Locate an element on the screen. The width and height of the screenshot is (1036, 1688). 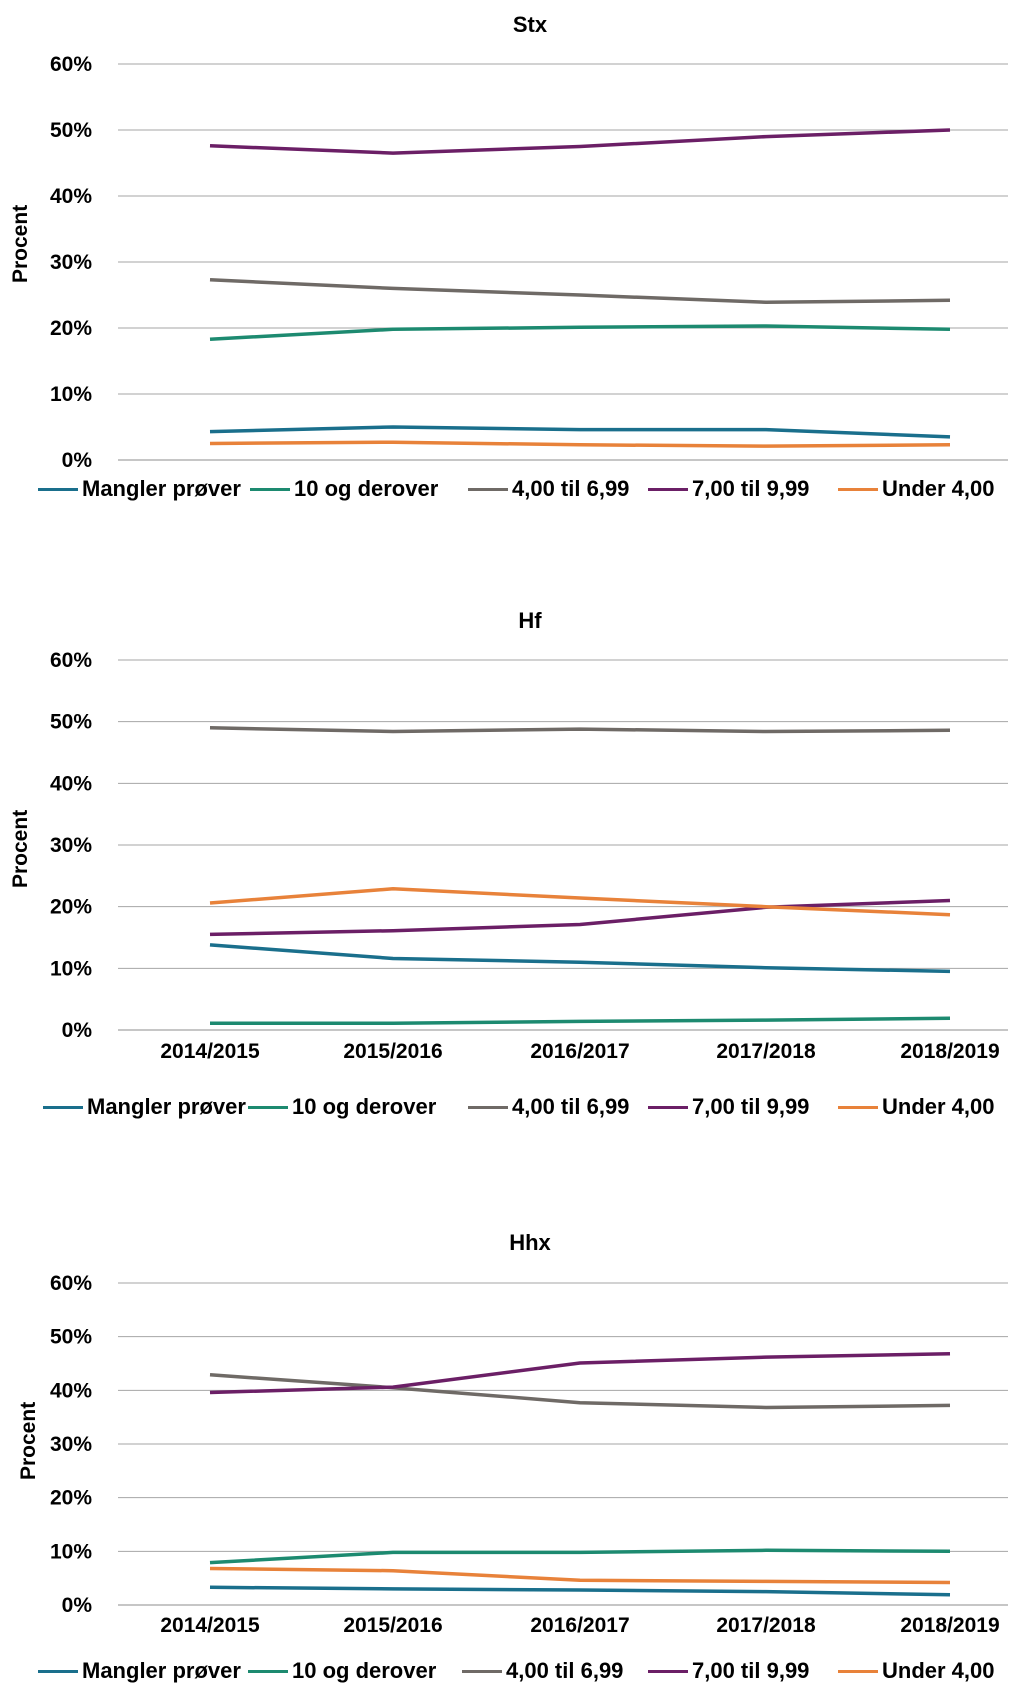
chart-title: Hf is located at coordinates (530, 620).